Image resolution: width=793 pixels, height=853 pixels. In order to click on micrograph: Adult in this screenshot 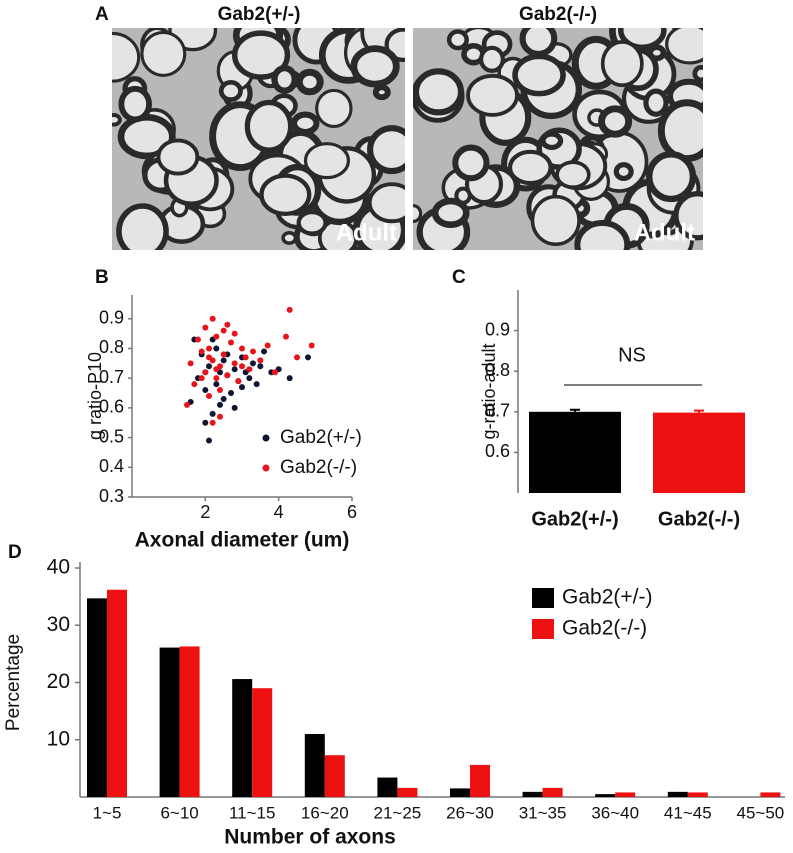, I will do `click(258, 139)`.